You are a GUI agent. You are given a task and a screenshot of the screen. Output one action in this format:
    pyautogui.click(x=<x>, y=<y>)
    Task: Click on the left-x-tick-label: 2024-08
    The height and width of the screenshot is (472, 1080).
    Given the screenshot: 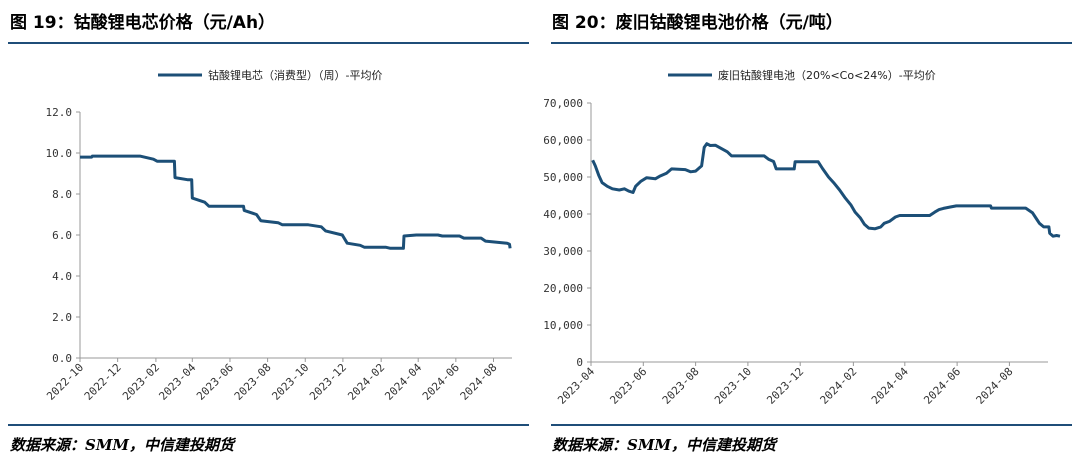 What is the action you would take?
    pyautogui.click(x=479, y=382)
    